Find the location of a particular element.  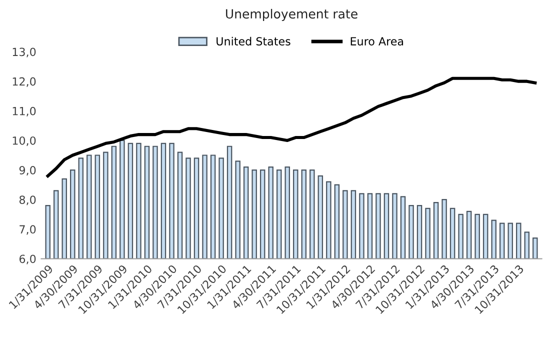

y-tick-label: 9,0 is located at coordinates (27, 171).